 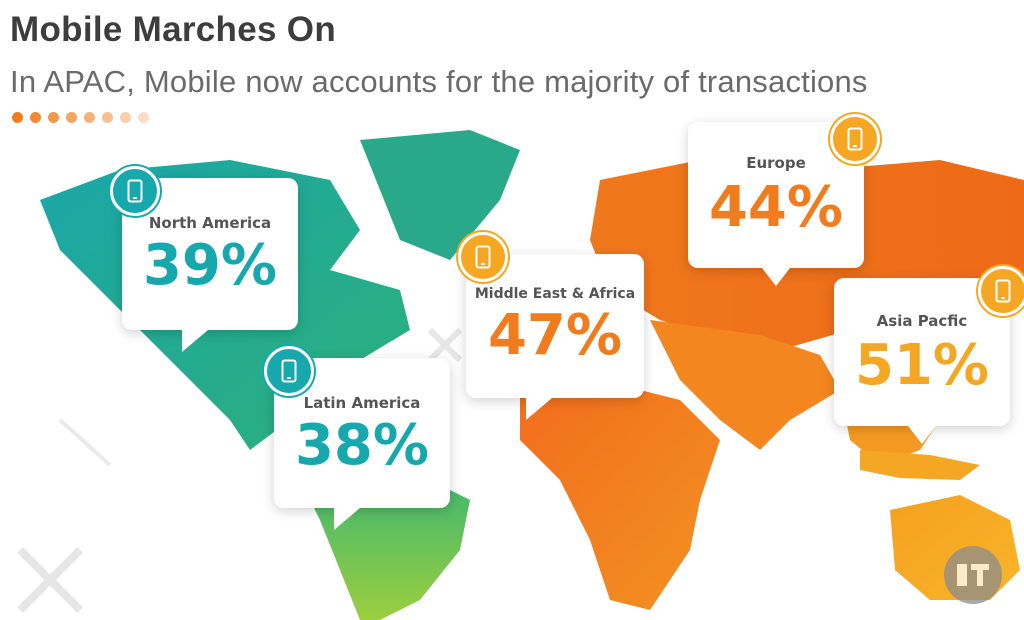 I want to click on watermark-logo, so click(x=973, y=575).